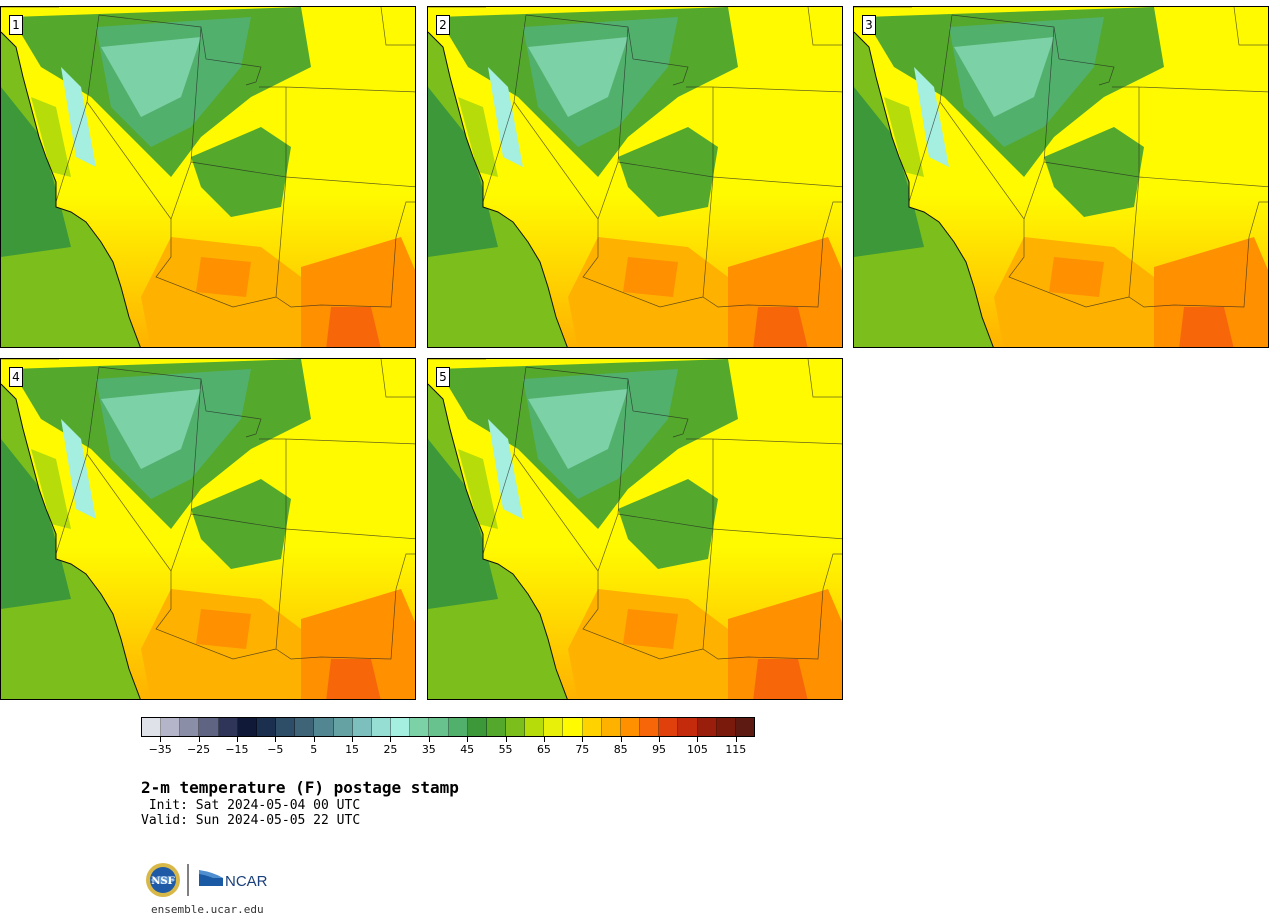 The height and width of the screenshot is (920, 1280). What do you see at coordinates (314, 749) in the screenshot?
I see `colorbar-tick-label: 5` at bounding box center [314, 749].